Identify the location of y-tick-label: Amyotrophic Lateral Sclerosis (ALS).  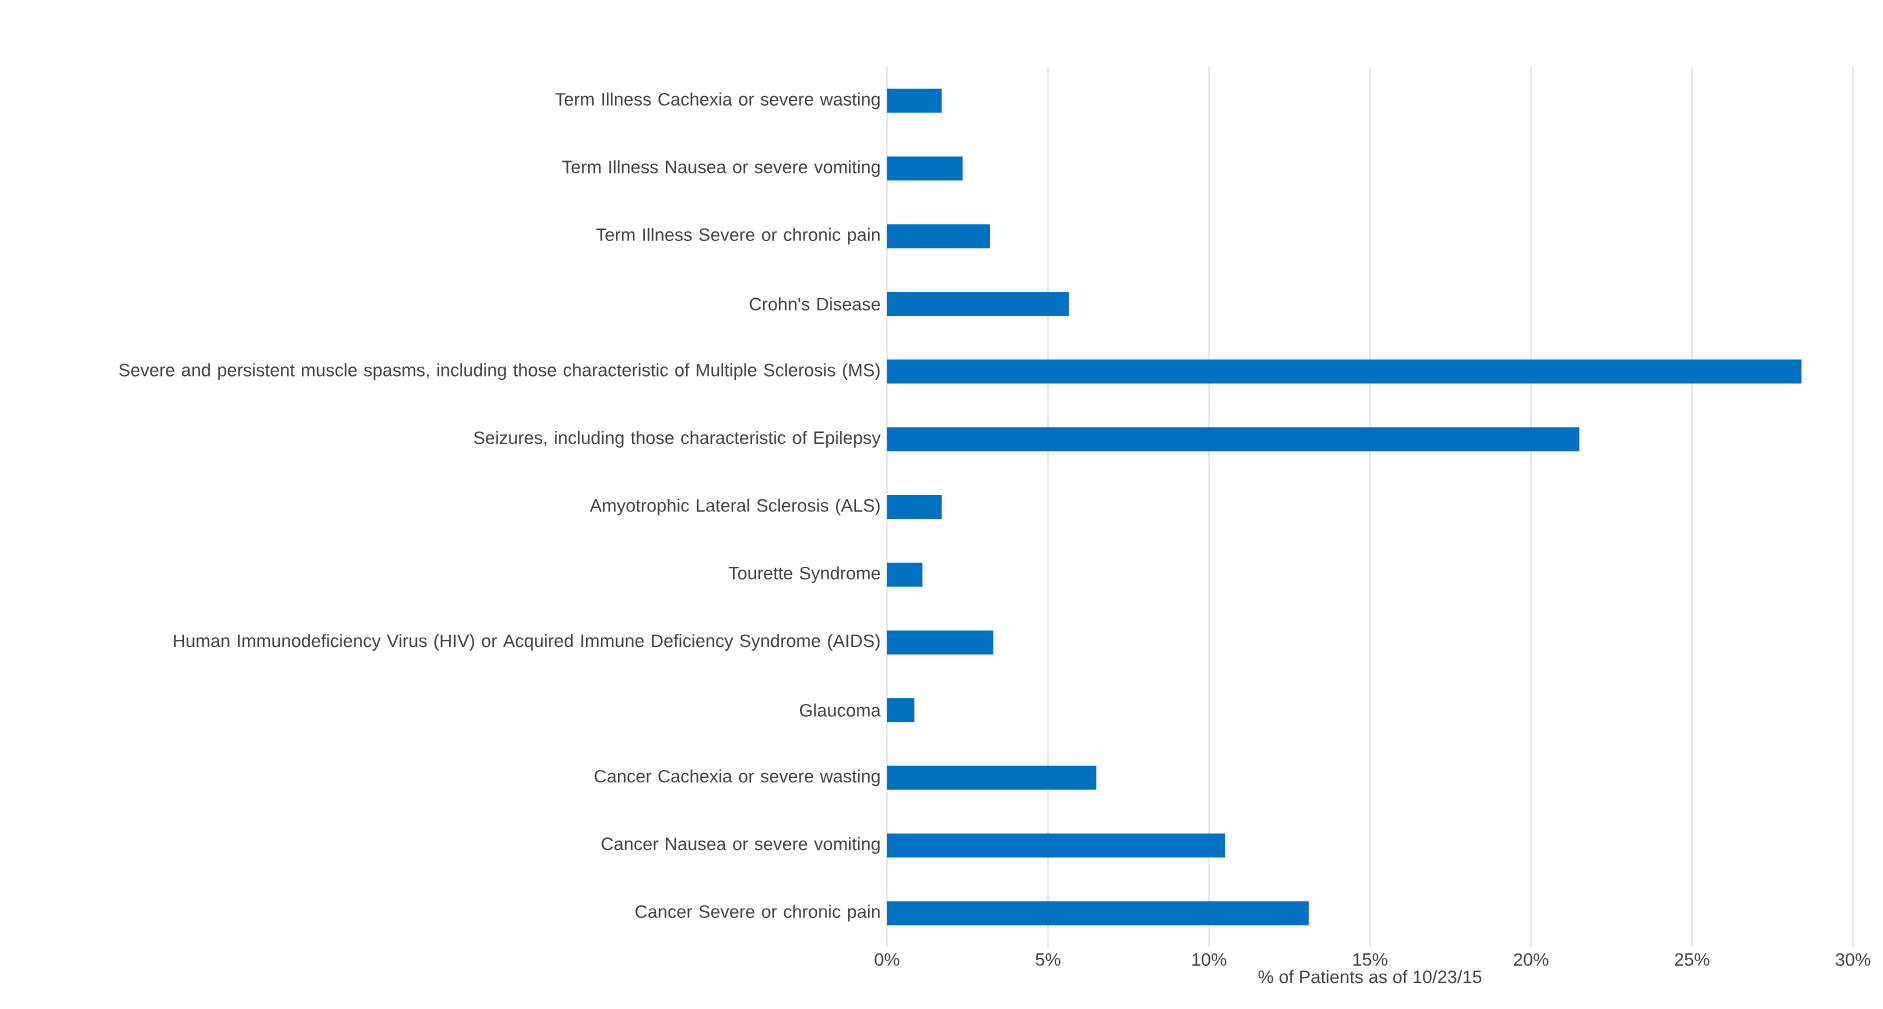
(734, 507).